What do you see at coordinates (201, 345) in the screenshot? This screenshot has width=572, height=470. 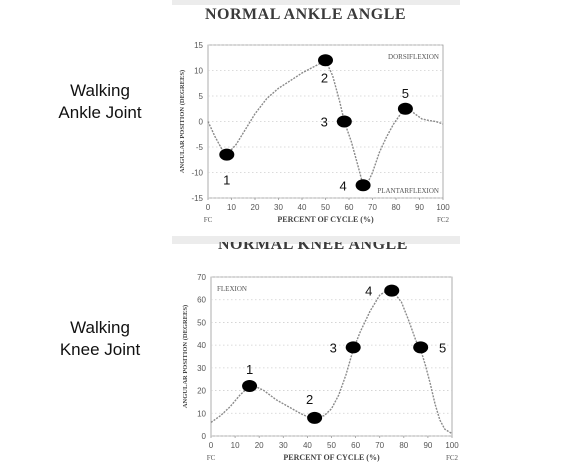 I see `knee-ytick-label: 40` at bounding box center [201, 345].